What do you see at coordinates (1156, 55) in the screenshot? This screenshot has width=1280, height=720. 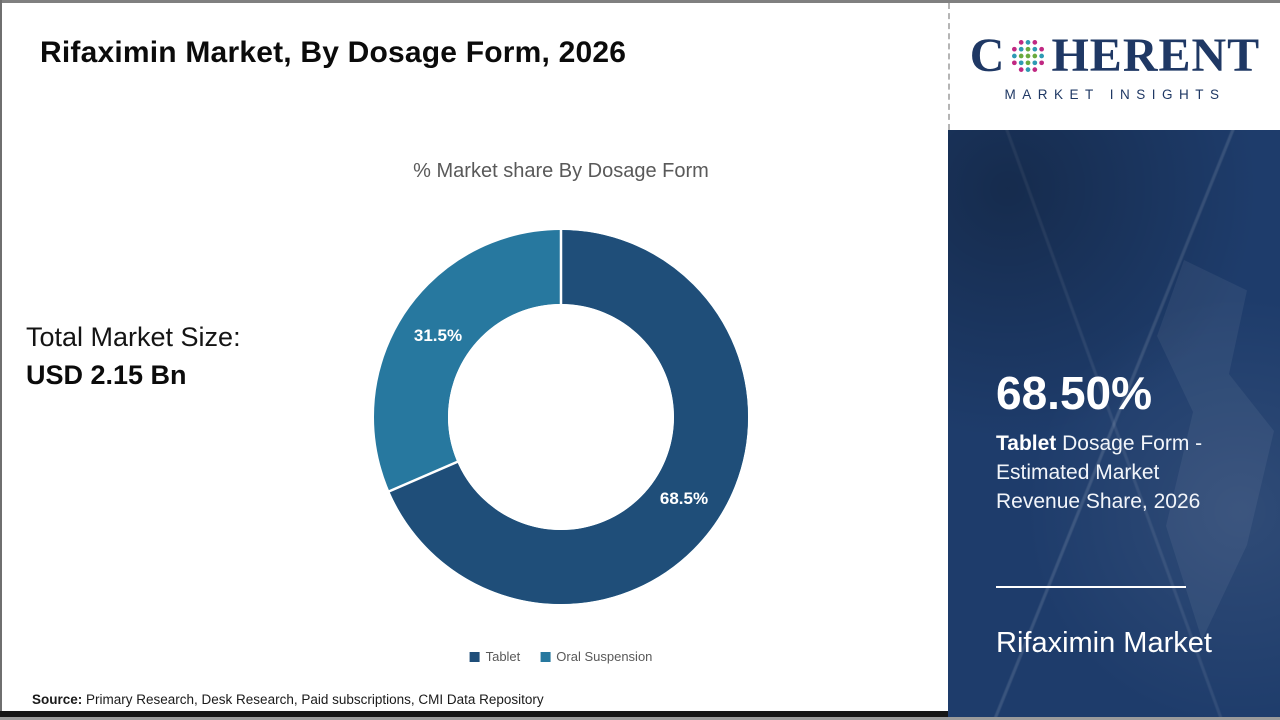 I see `brand-letters-rest: HERENT` at bounding box center [1156, 55].